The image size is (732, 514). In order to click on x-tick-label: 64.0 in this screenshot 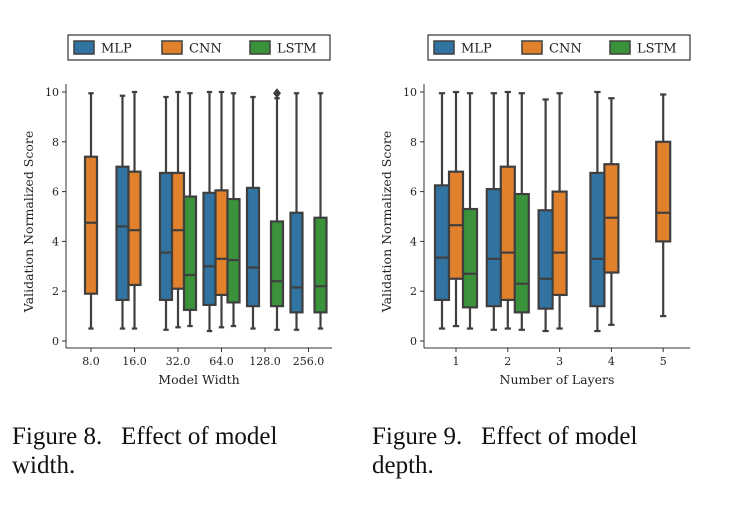, I will do `click(221, 361)`.